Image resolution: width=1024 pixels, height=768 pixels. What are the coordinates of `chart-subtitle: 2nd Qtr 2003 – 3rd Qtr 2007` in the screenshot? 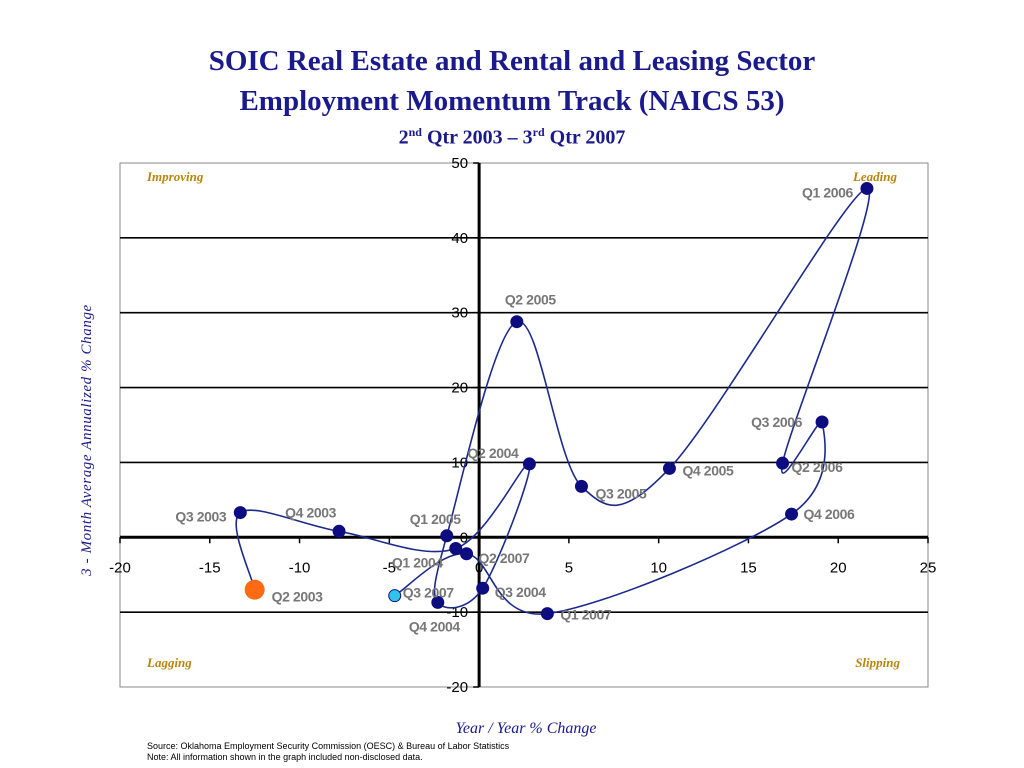 It's located at (512, 137).